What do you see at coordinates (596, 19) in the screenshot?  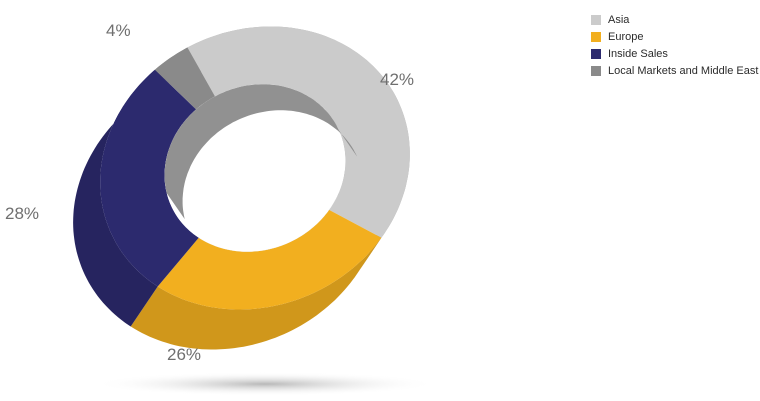 I see `legend-swatch-asia` at bounding box center [596, 19].